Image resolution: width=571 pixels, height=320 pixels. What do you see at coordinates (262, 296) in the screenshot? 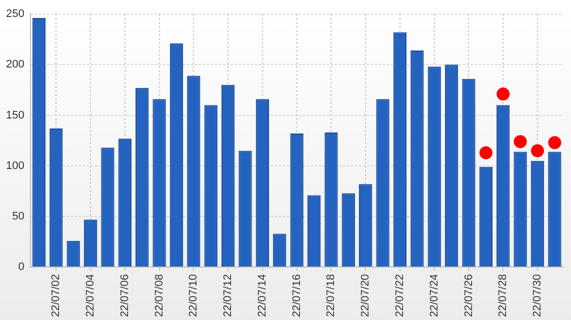
I see `x-tick-label: 22/07/14` at bounding box center [262, 296].